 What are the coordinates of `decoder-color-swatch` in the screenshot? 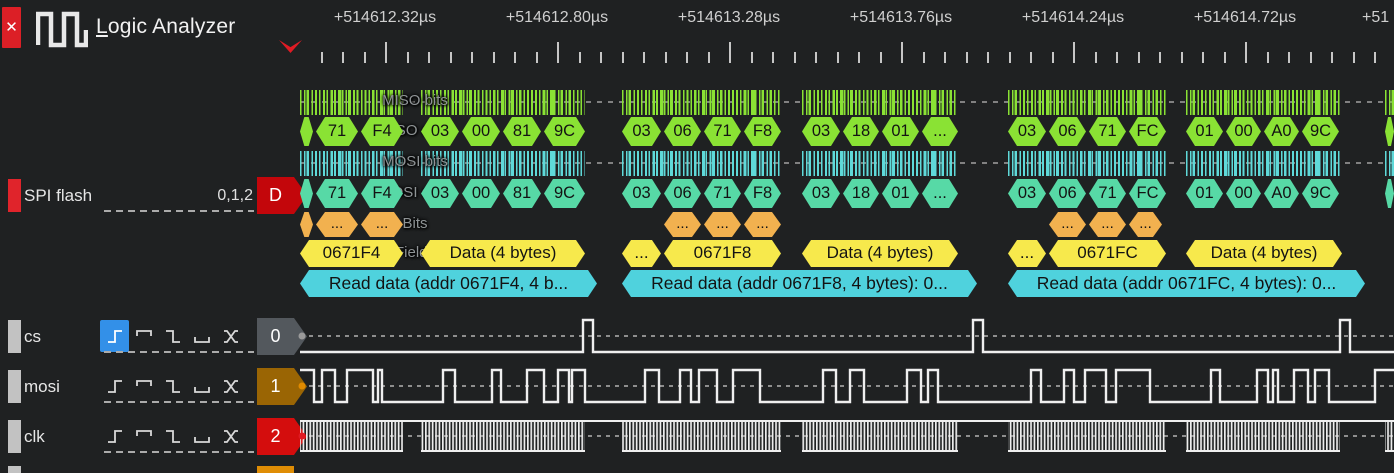 It's located at (14, 195).